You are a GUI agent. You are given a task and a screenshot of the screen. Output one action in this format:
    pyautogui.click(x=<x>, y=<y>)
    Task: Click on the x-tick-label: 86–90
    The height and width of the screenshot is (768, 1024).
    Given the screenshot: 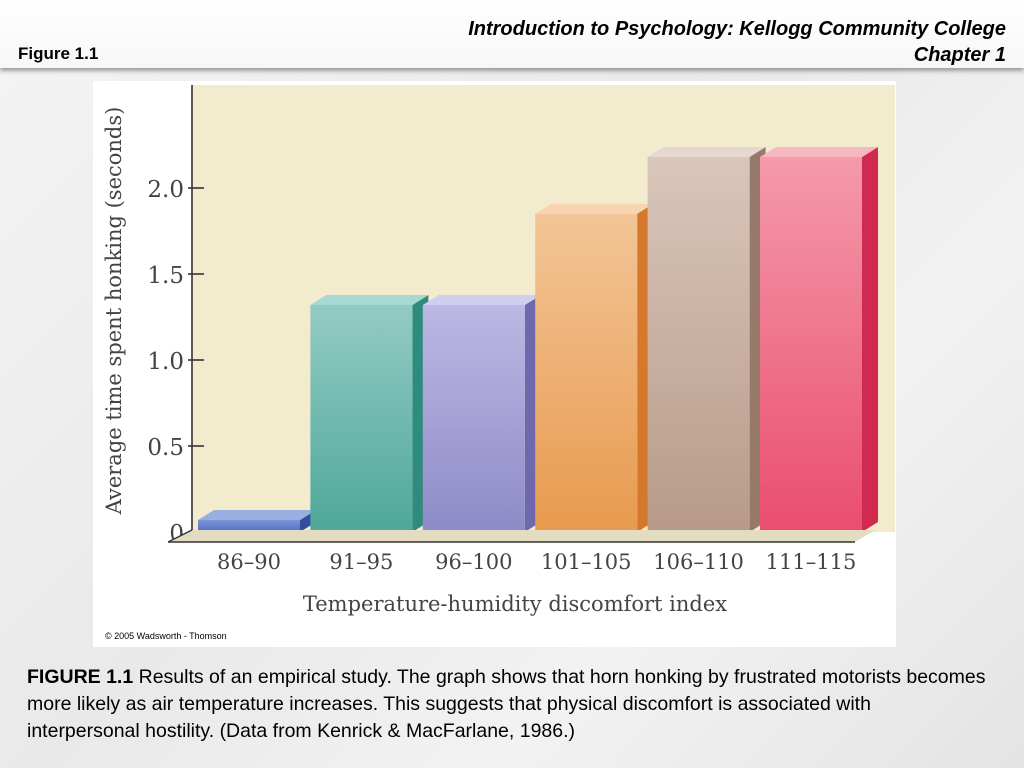 What is the action you would take?
    pyautogui.click(x=249, y=562)
    